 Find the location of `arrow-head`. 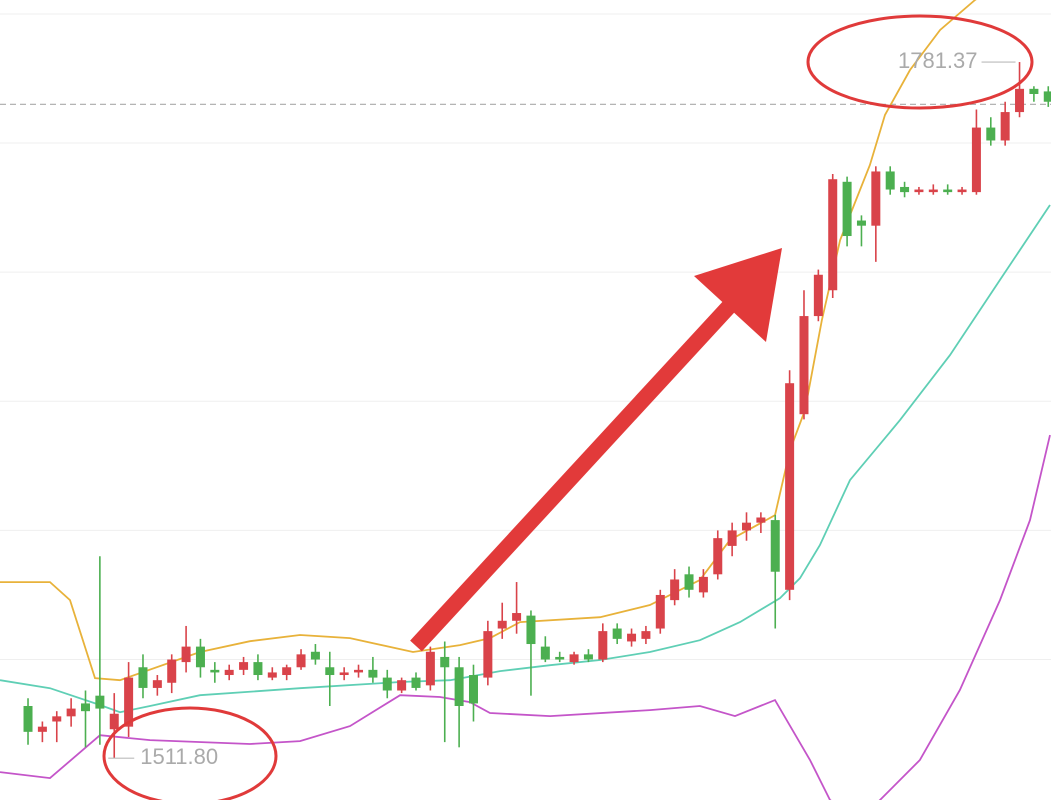

arrow-head is located at coordinates (738, 295).